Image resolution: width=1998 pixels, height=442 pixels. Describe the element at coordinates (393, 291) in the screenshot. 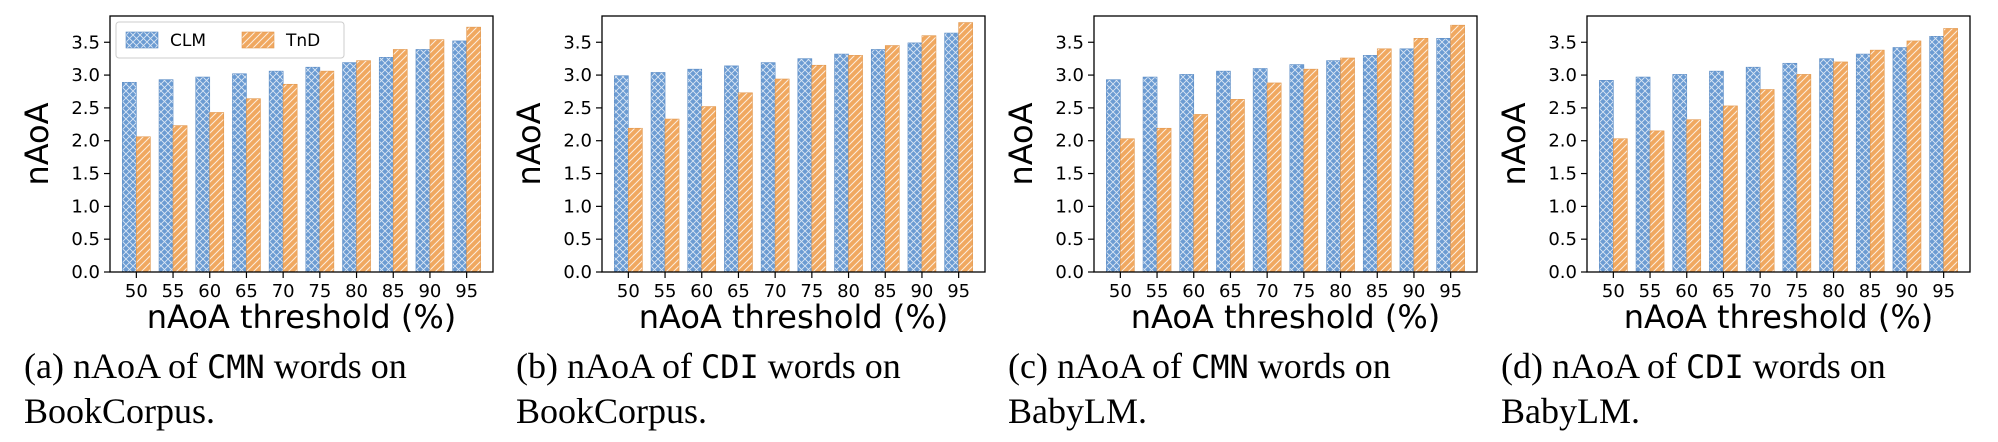

I see `x-tick-label: 85` at that location.